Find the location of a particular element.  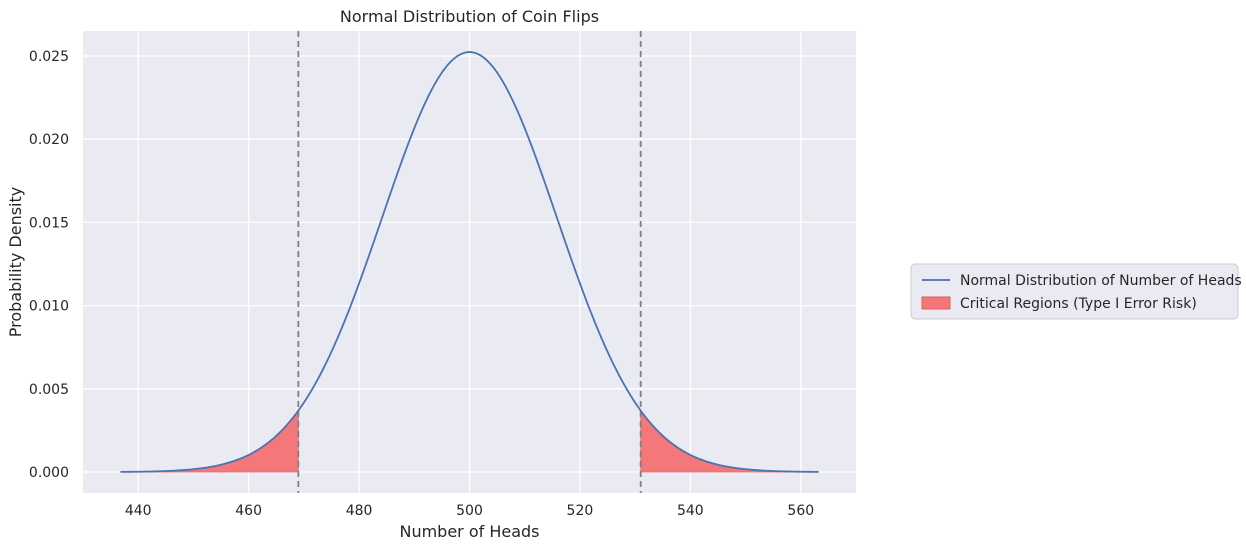

x-tick-labels: 440 460 480 500 520 540 560 is located at coordinates (469, 511).